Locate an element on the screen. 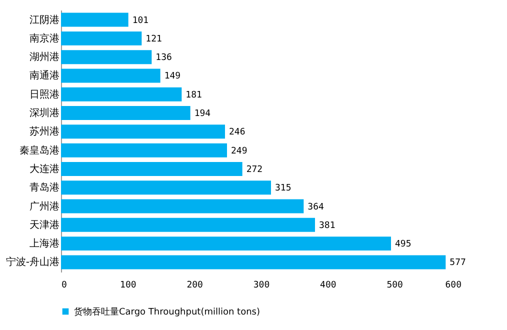 The width and height of the screenshot is (507, 330). y-tick-label: 天津港 is located at coordinates (45, 224).